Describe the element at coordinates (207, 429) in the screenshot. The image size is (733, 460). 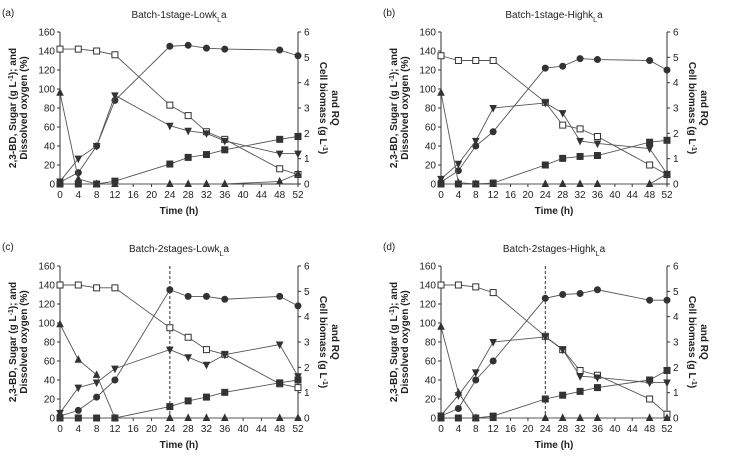
I see `x-tick-label: 32` at that location.